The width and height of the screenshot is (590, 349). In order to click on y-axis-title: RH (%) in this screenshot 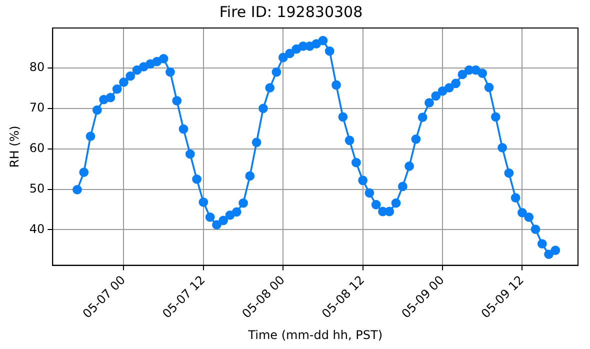, I will do `click(14, 147)`.